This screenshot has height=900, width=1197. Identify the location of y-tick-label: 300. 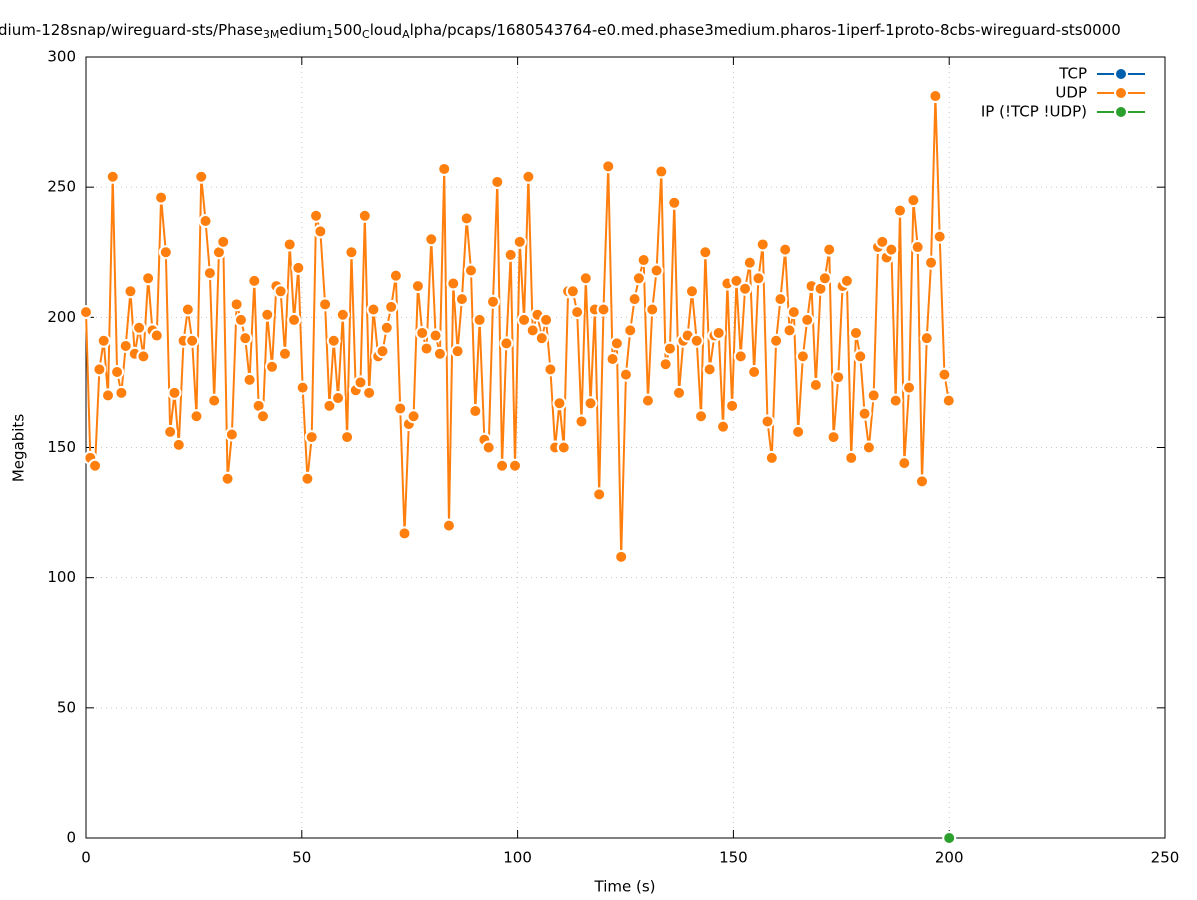
(61, 57).